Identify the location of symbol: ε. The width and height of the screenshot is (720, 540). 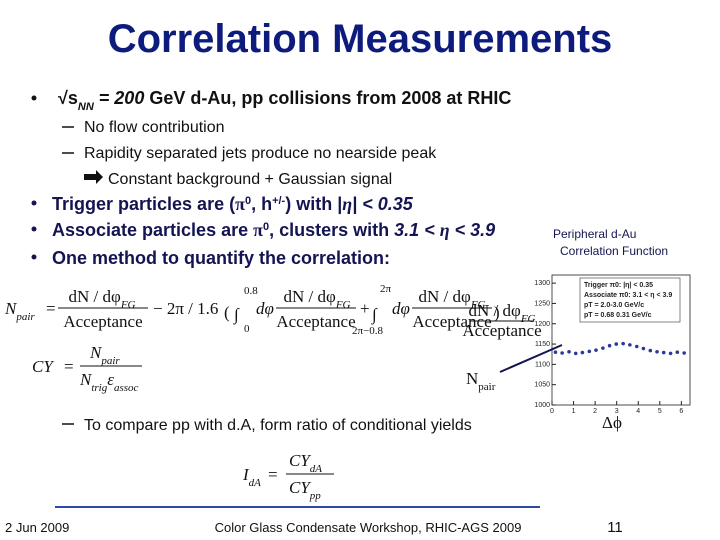
(110, 379).